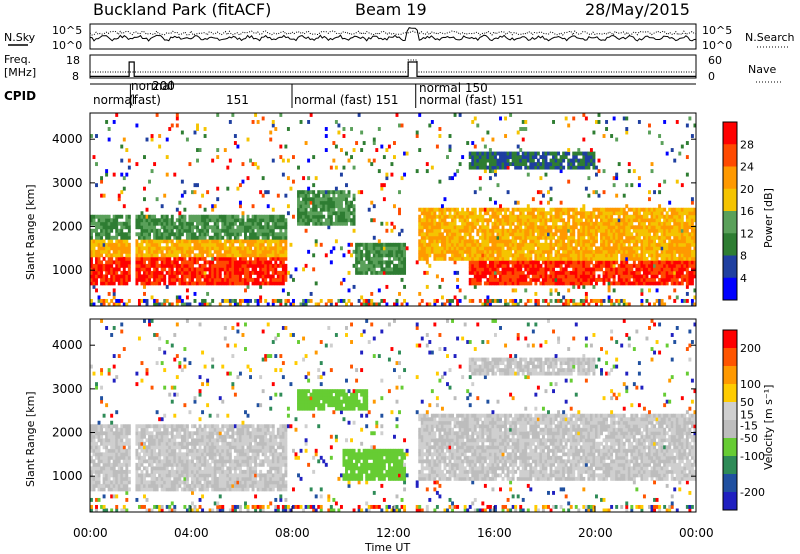  I want to click on colorbar-swatch, so click(730, 178).